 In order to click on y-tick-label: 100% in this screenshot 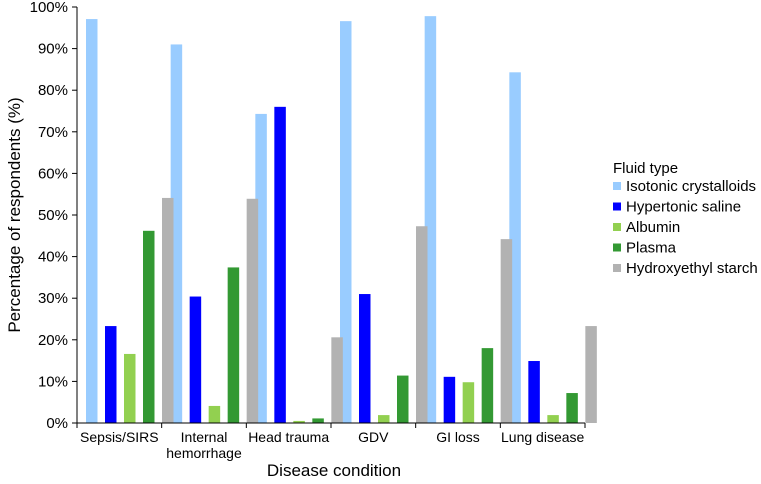, I will do `click(49, 8)`.